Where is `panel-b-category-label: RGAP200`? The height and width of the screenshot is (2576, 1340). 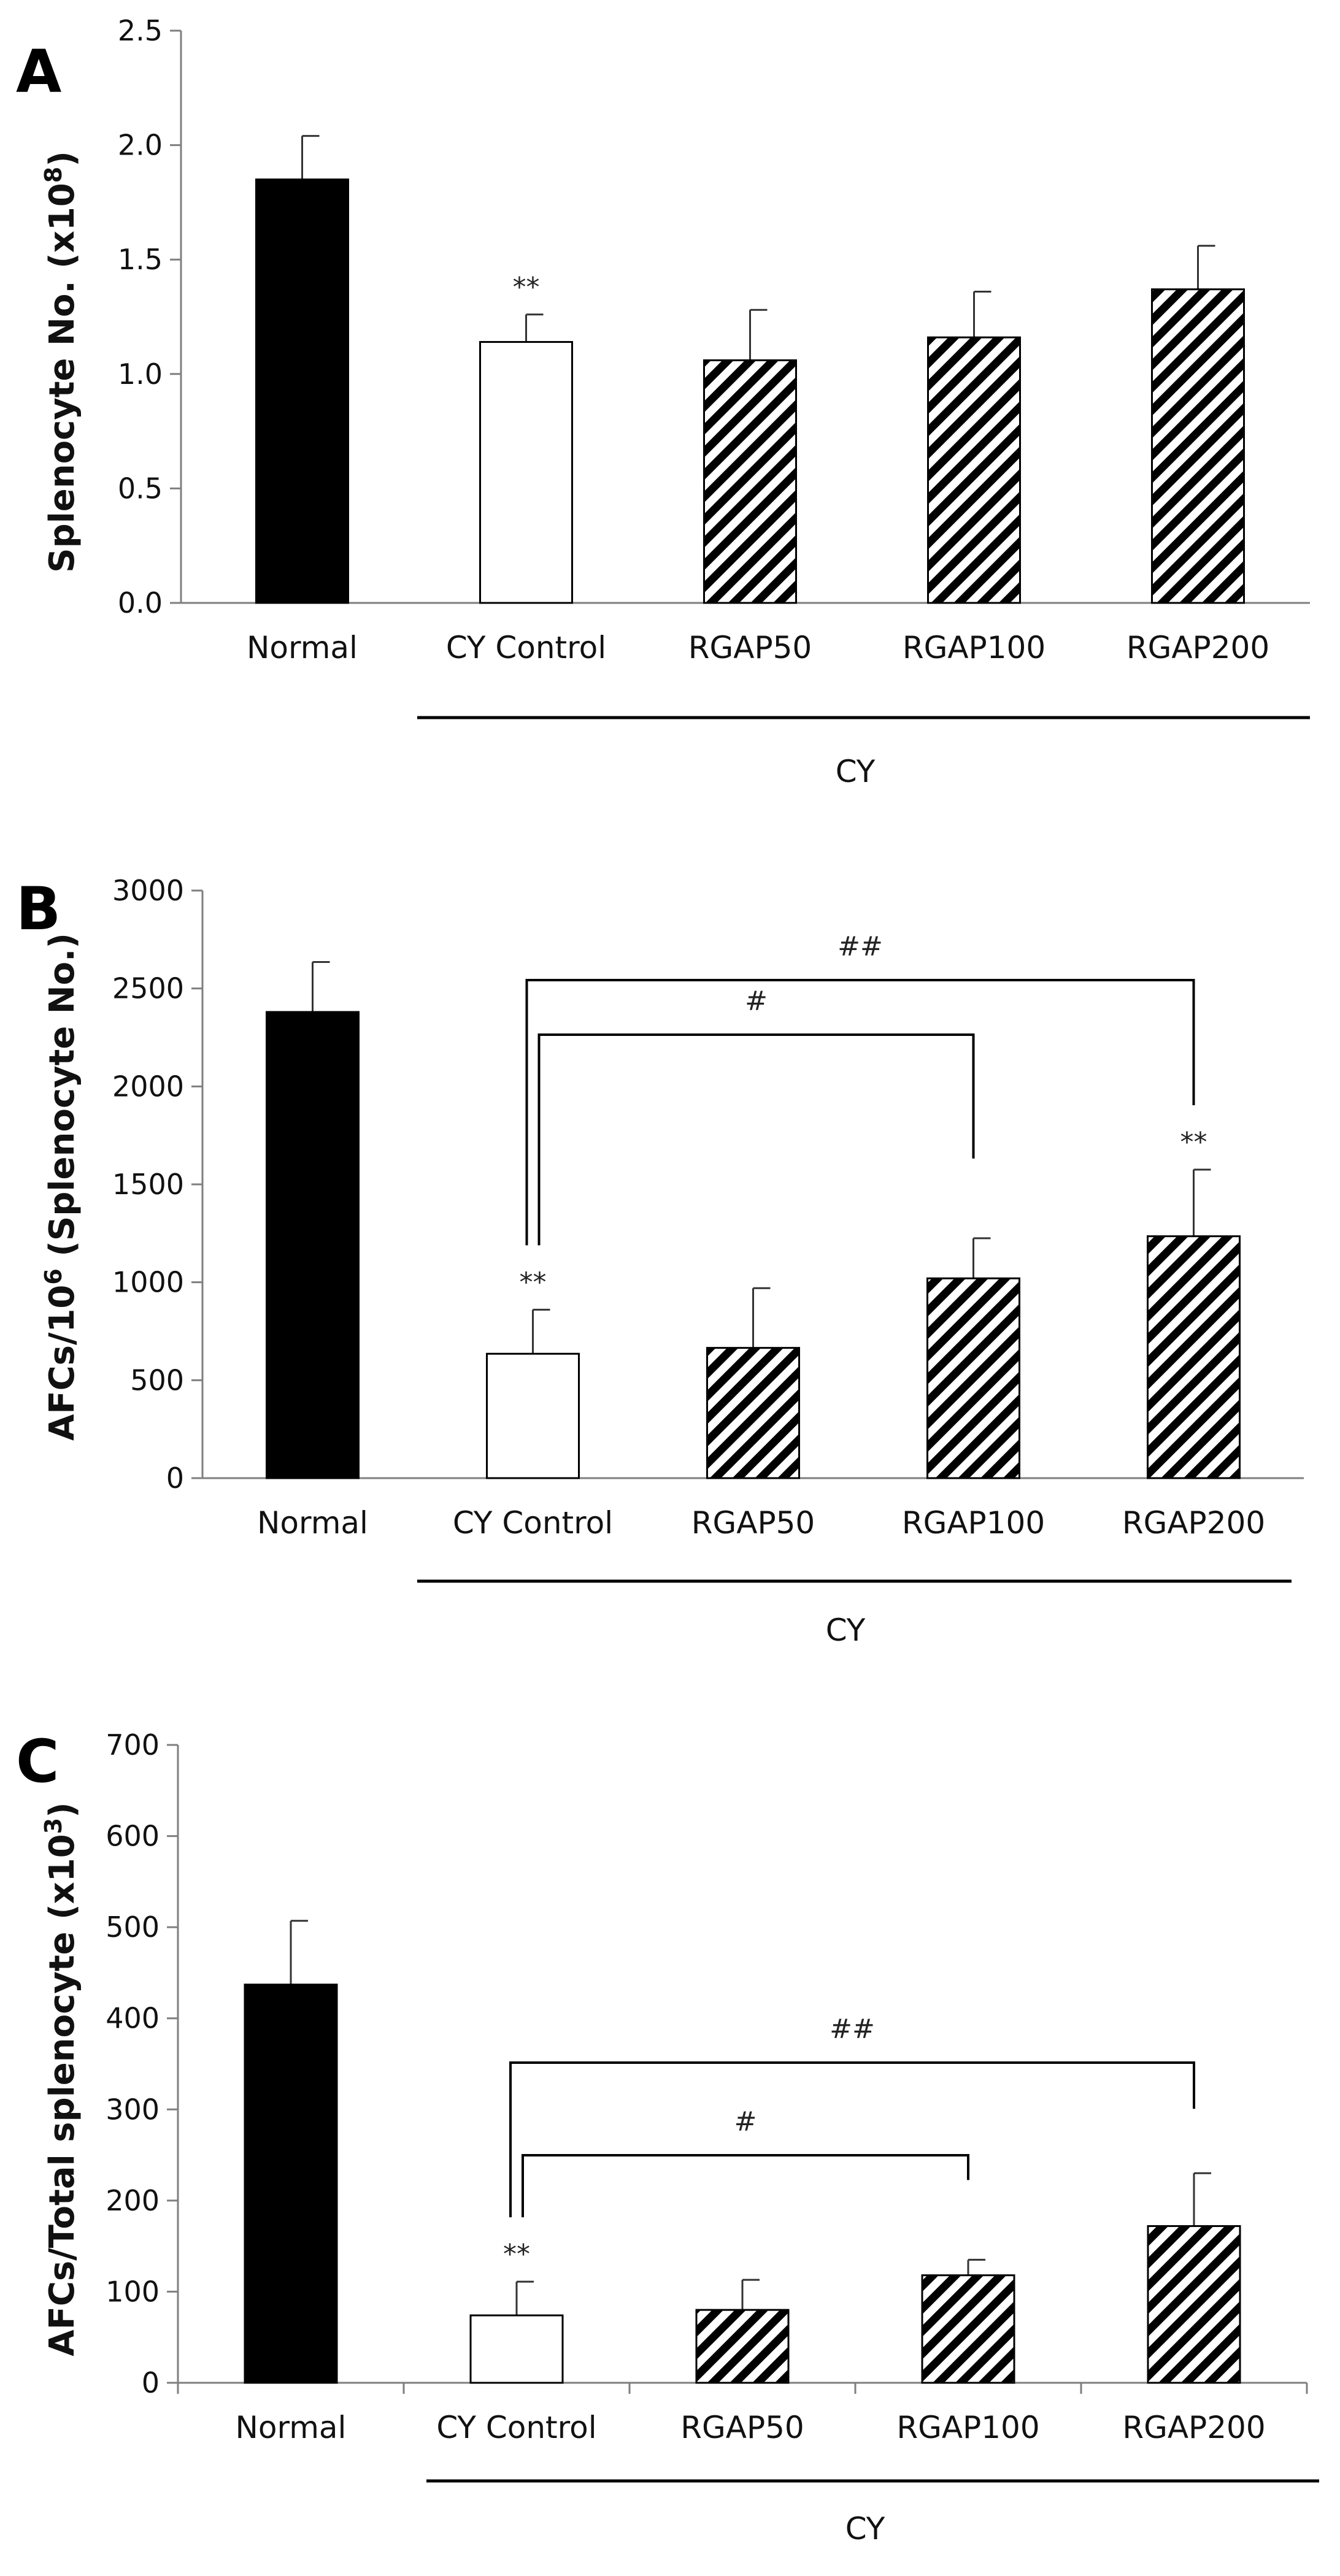
panel-b-category-label: RGAP200 is located at coordinates (1193, 1523).